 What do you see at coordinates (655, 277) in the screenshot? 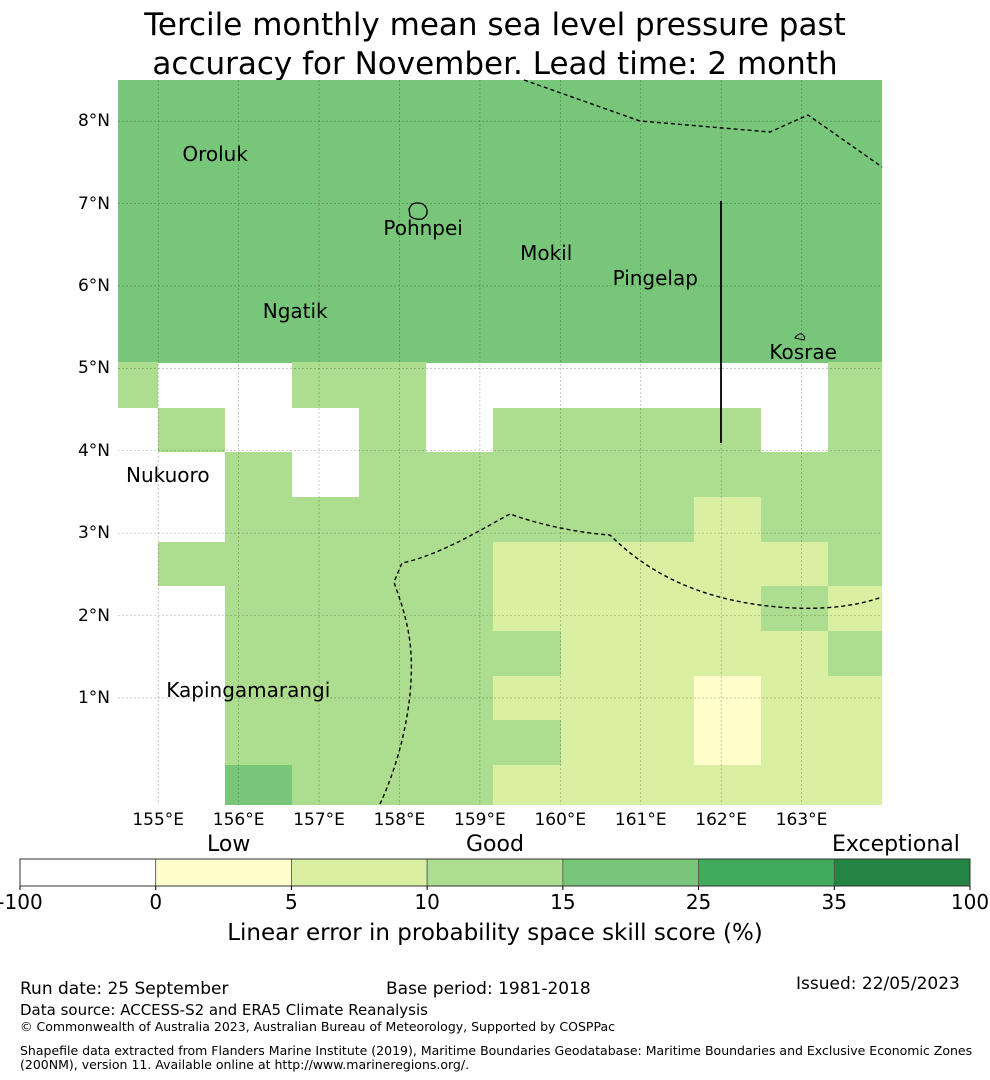
I see `place-label: Pingelap` at bounding box center [655, 277].